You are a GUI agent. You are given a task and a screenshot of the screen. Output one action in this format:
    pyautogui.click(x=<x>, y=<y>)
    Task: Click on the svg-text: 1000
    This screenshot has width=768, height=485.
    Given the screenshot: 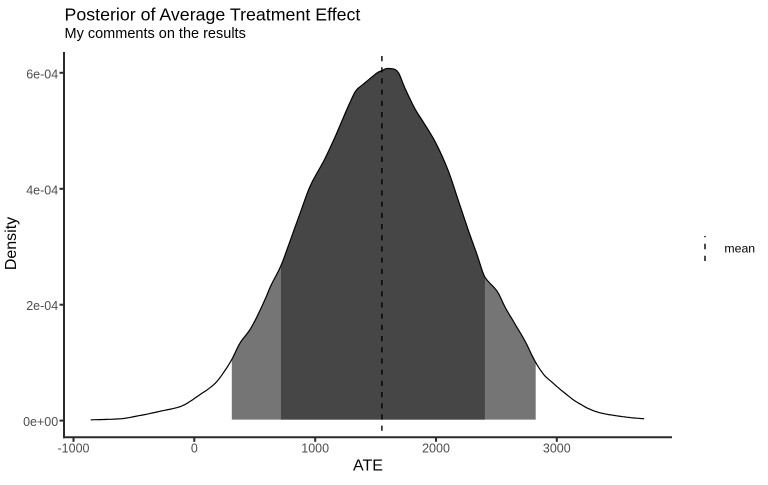 What is the action you would take?
    pyautogui.click(x=315, y=449)
    